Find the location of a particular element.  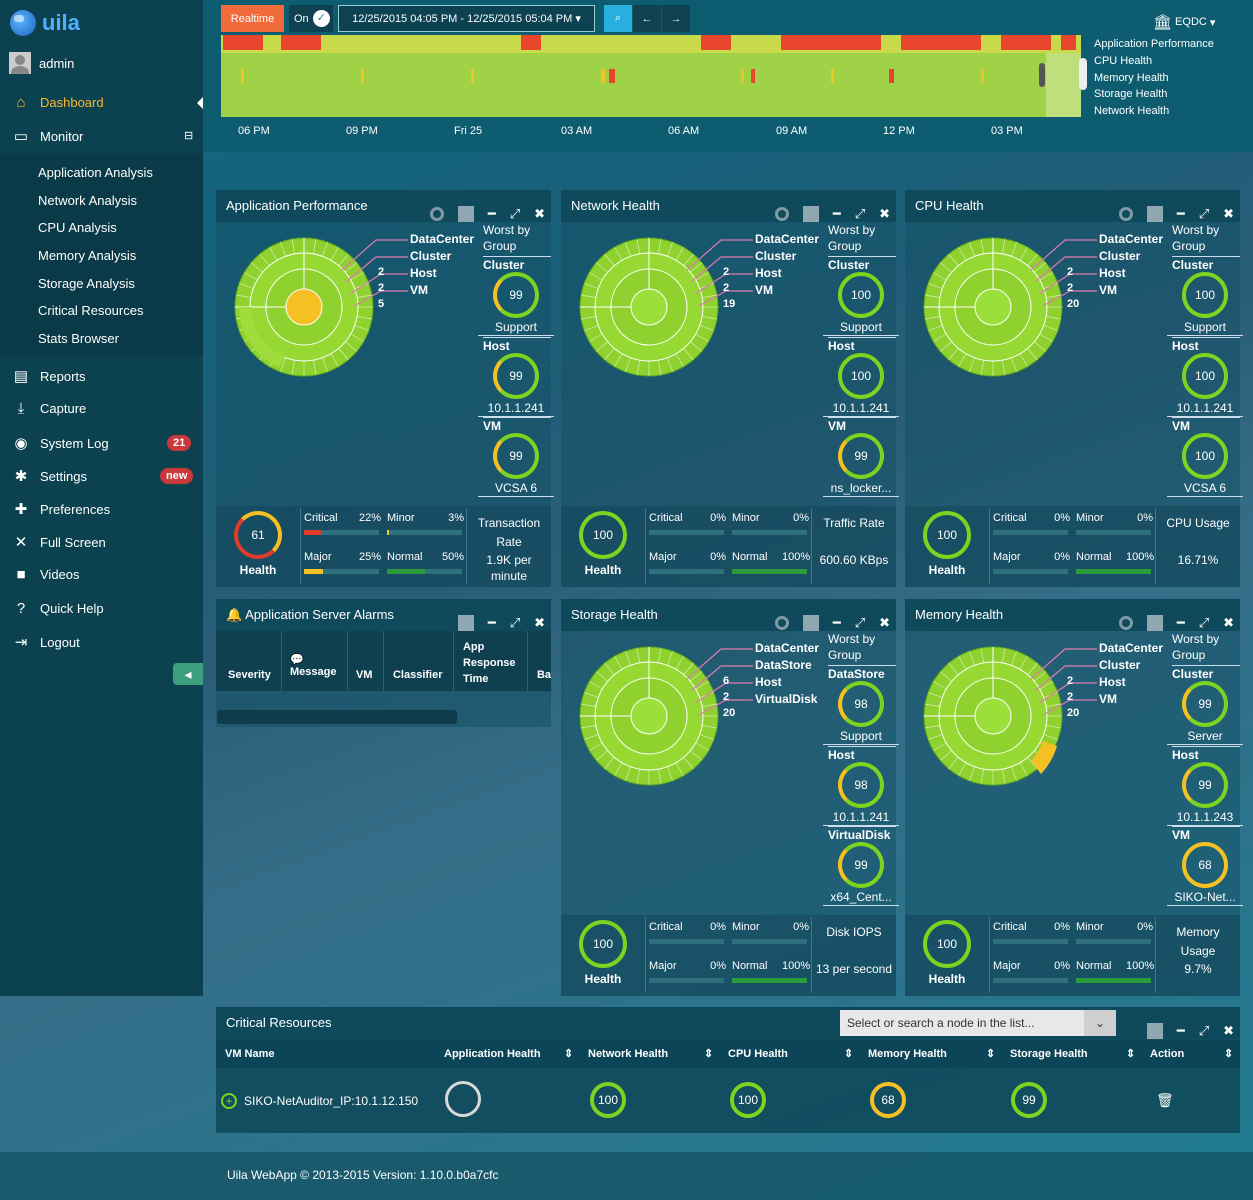

nav-quick-help: ? Quick Help is located at coordinates (58, 608).